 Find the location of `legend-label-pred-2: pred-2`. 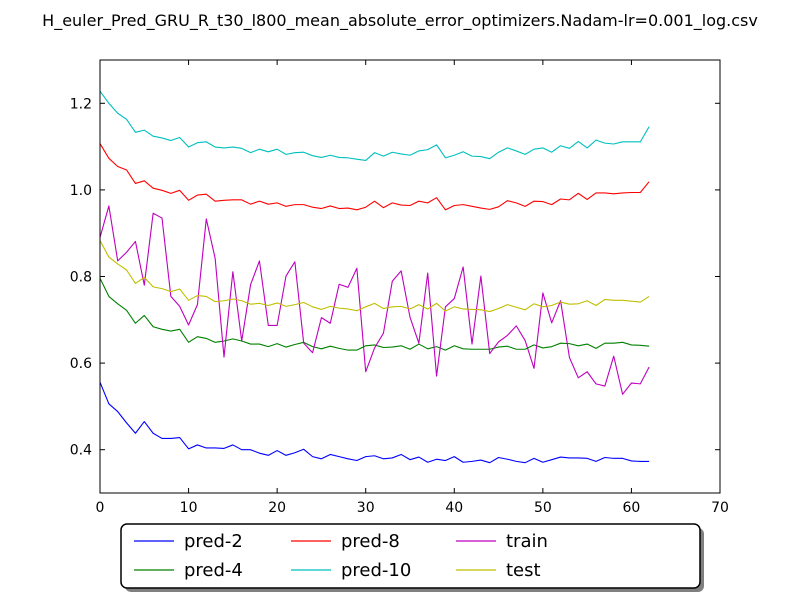

legend-label-pred-2: pred-2 is located at coordinates (213, 541).